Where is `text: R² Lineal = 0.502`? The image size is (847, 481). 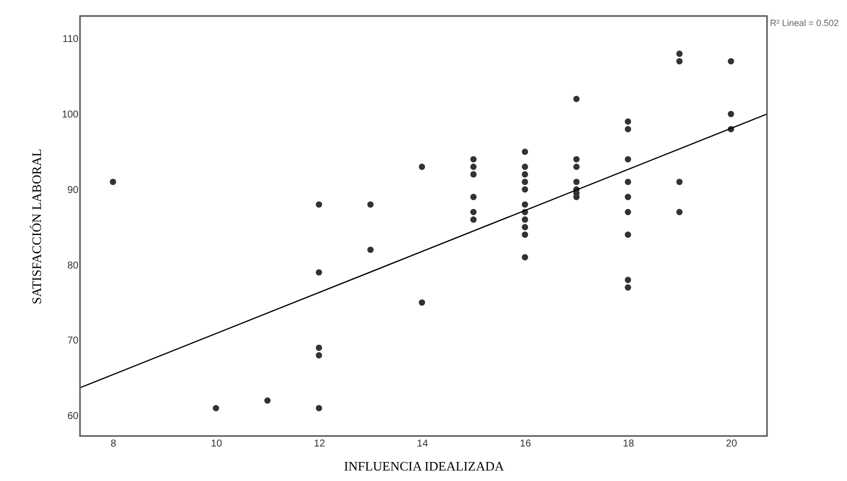
text: R² Lineal = 0.502 is located at coordinates (804, 23).